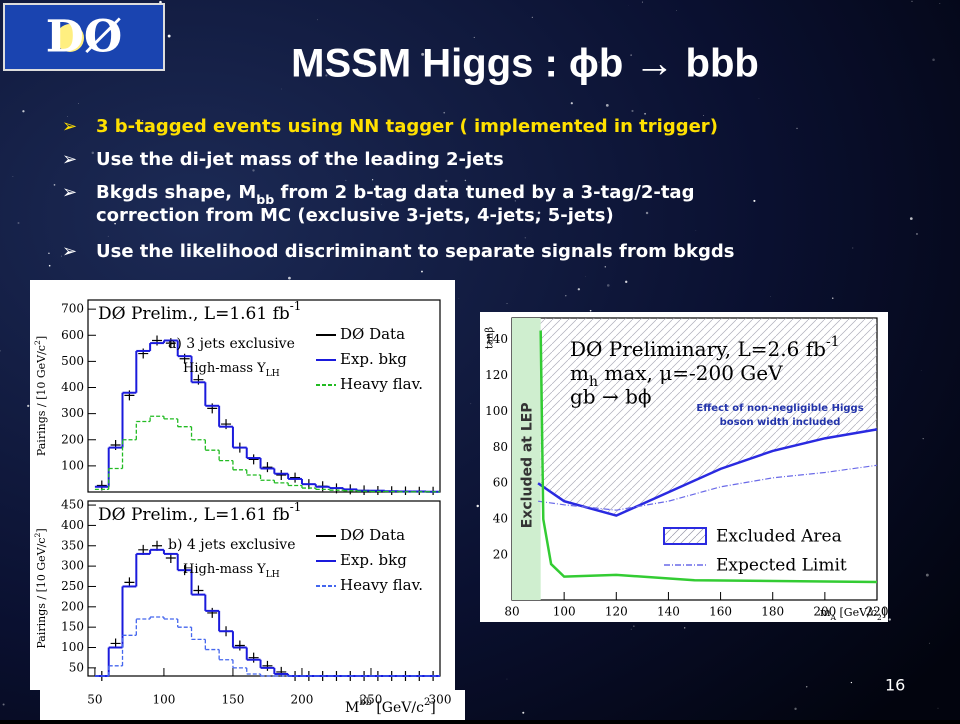  What do you see at coordinates (352, 708) in the screenshot?
I see `x-axis-label-part: M` at bounding box center [352, 708].